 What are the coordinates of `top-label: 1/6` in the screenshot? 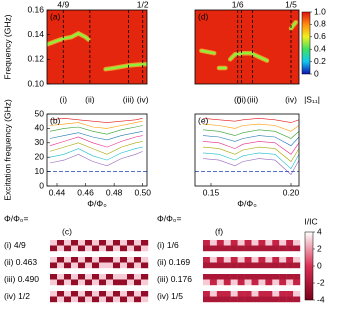 It's located at (238, 4).